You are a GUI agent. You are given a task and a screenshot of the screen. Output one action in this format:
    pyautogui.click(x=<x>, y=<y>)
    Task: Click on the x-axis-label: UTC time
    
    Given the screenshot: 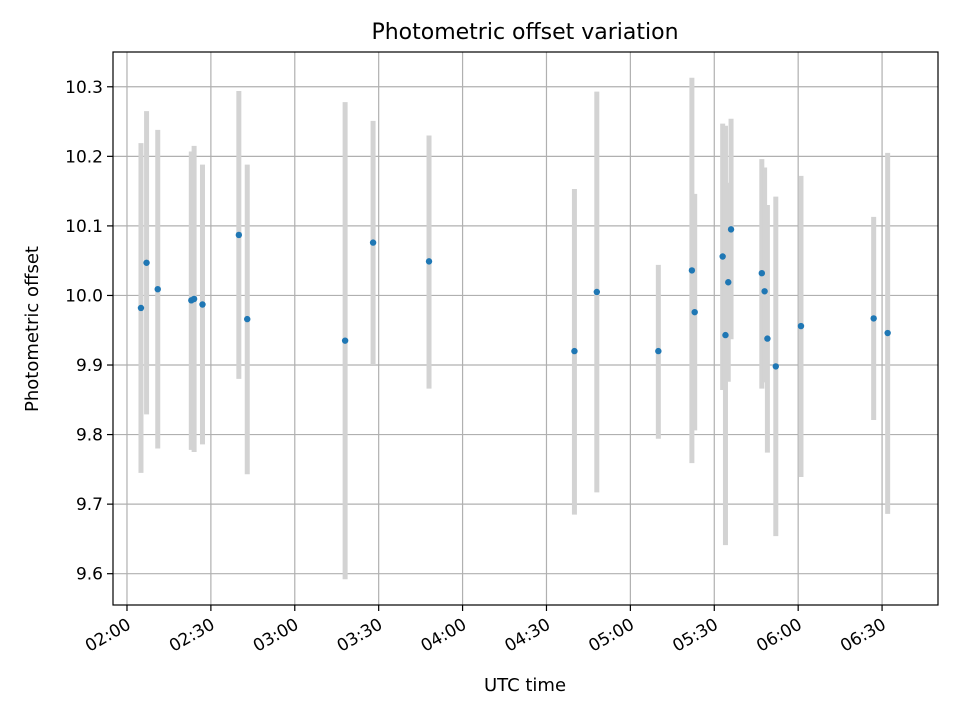 What is the action you would take?
    pyautogui.click(x=525, y=685)
    